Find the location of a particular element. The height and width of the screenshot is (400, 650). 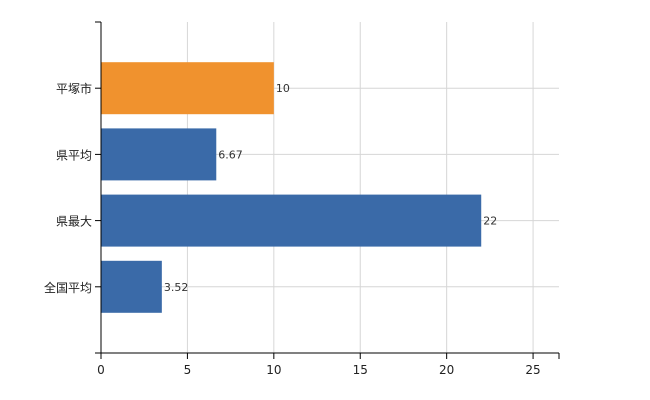

x-tick-label: 10 is located at coordinates (273, 370).